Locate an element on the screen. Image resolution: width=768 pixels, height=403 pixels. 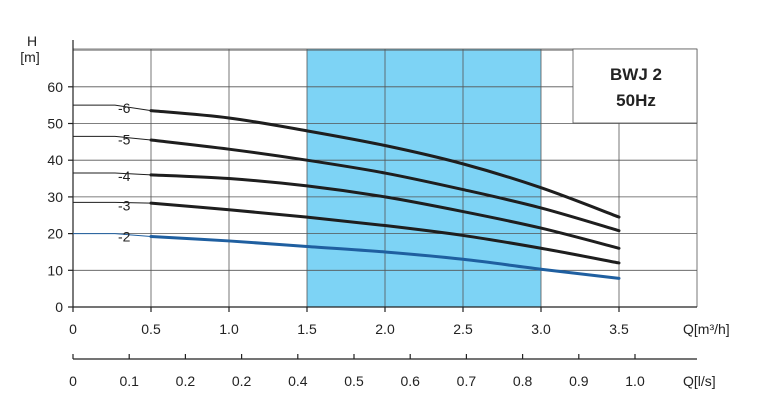
x2-tick-label-7: 0.7 is located at coordinates (467, 381).